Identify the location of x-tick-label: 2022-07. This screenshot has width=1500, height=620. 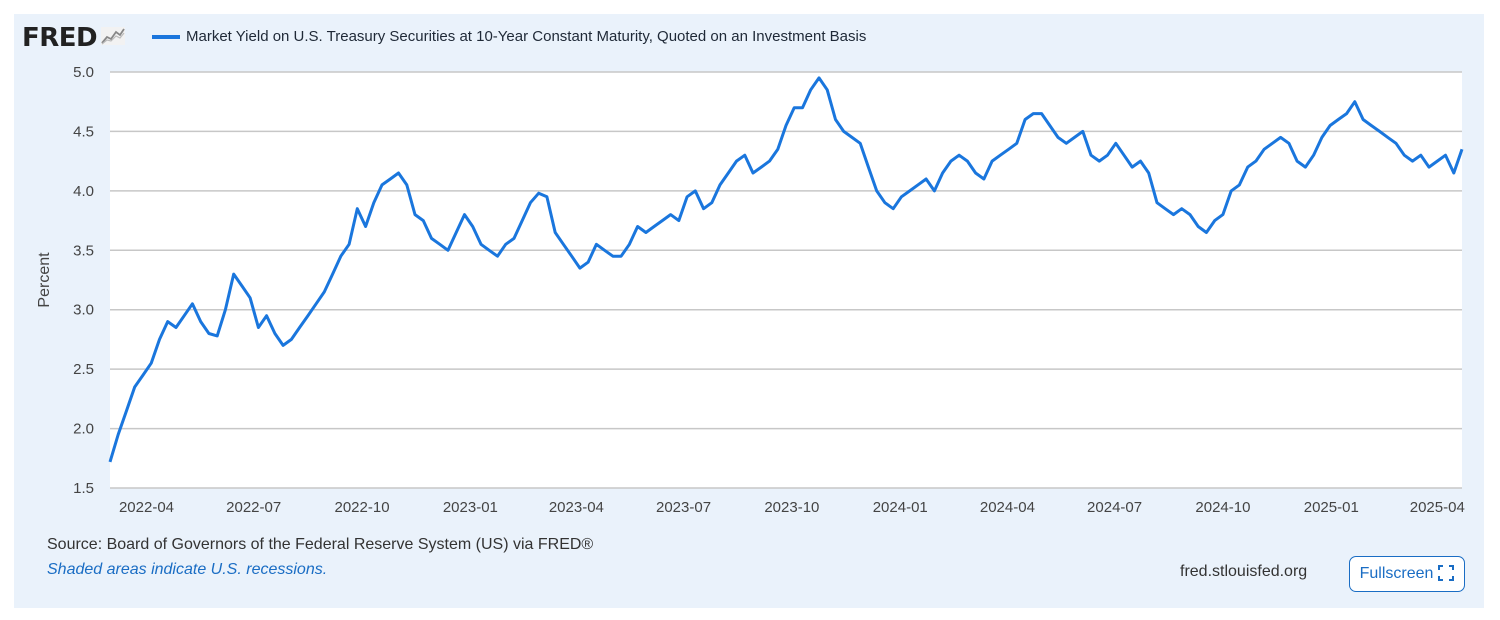
(253, 507).